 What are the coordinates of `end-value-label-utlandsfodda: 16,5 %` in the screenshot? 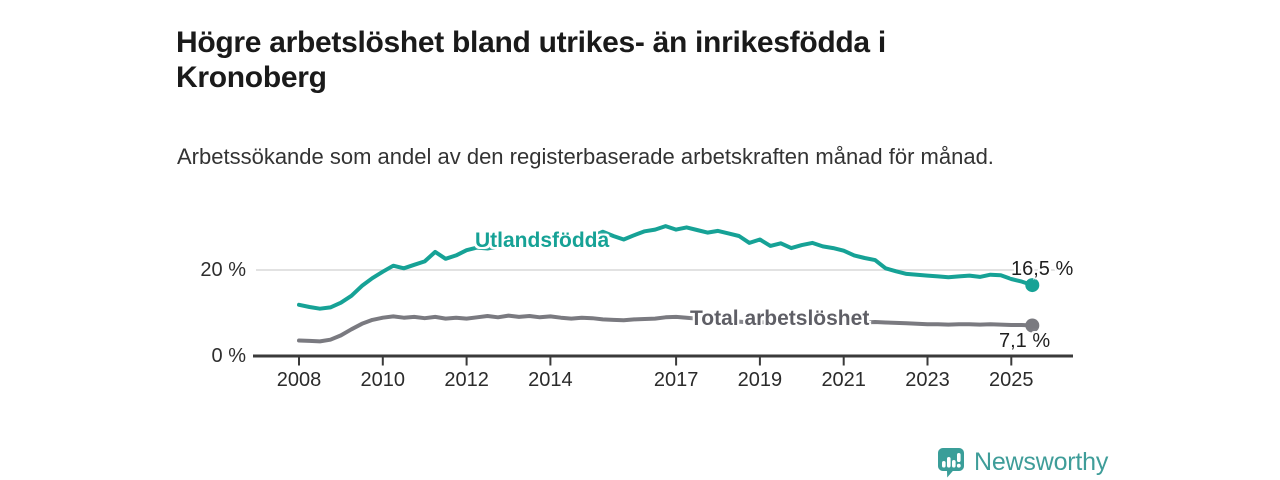 It's located at (1042, 269).